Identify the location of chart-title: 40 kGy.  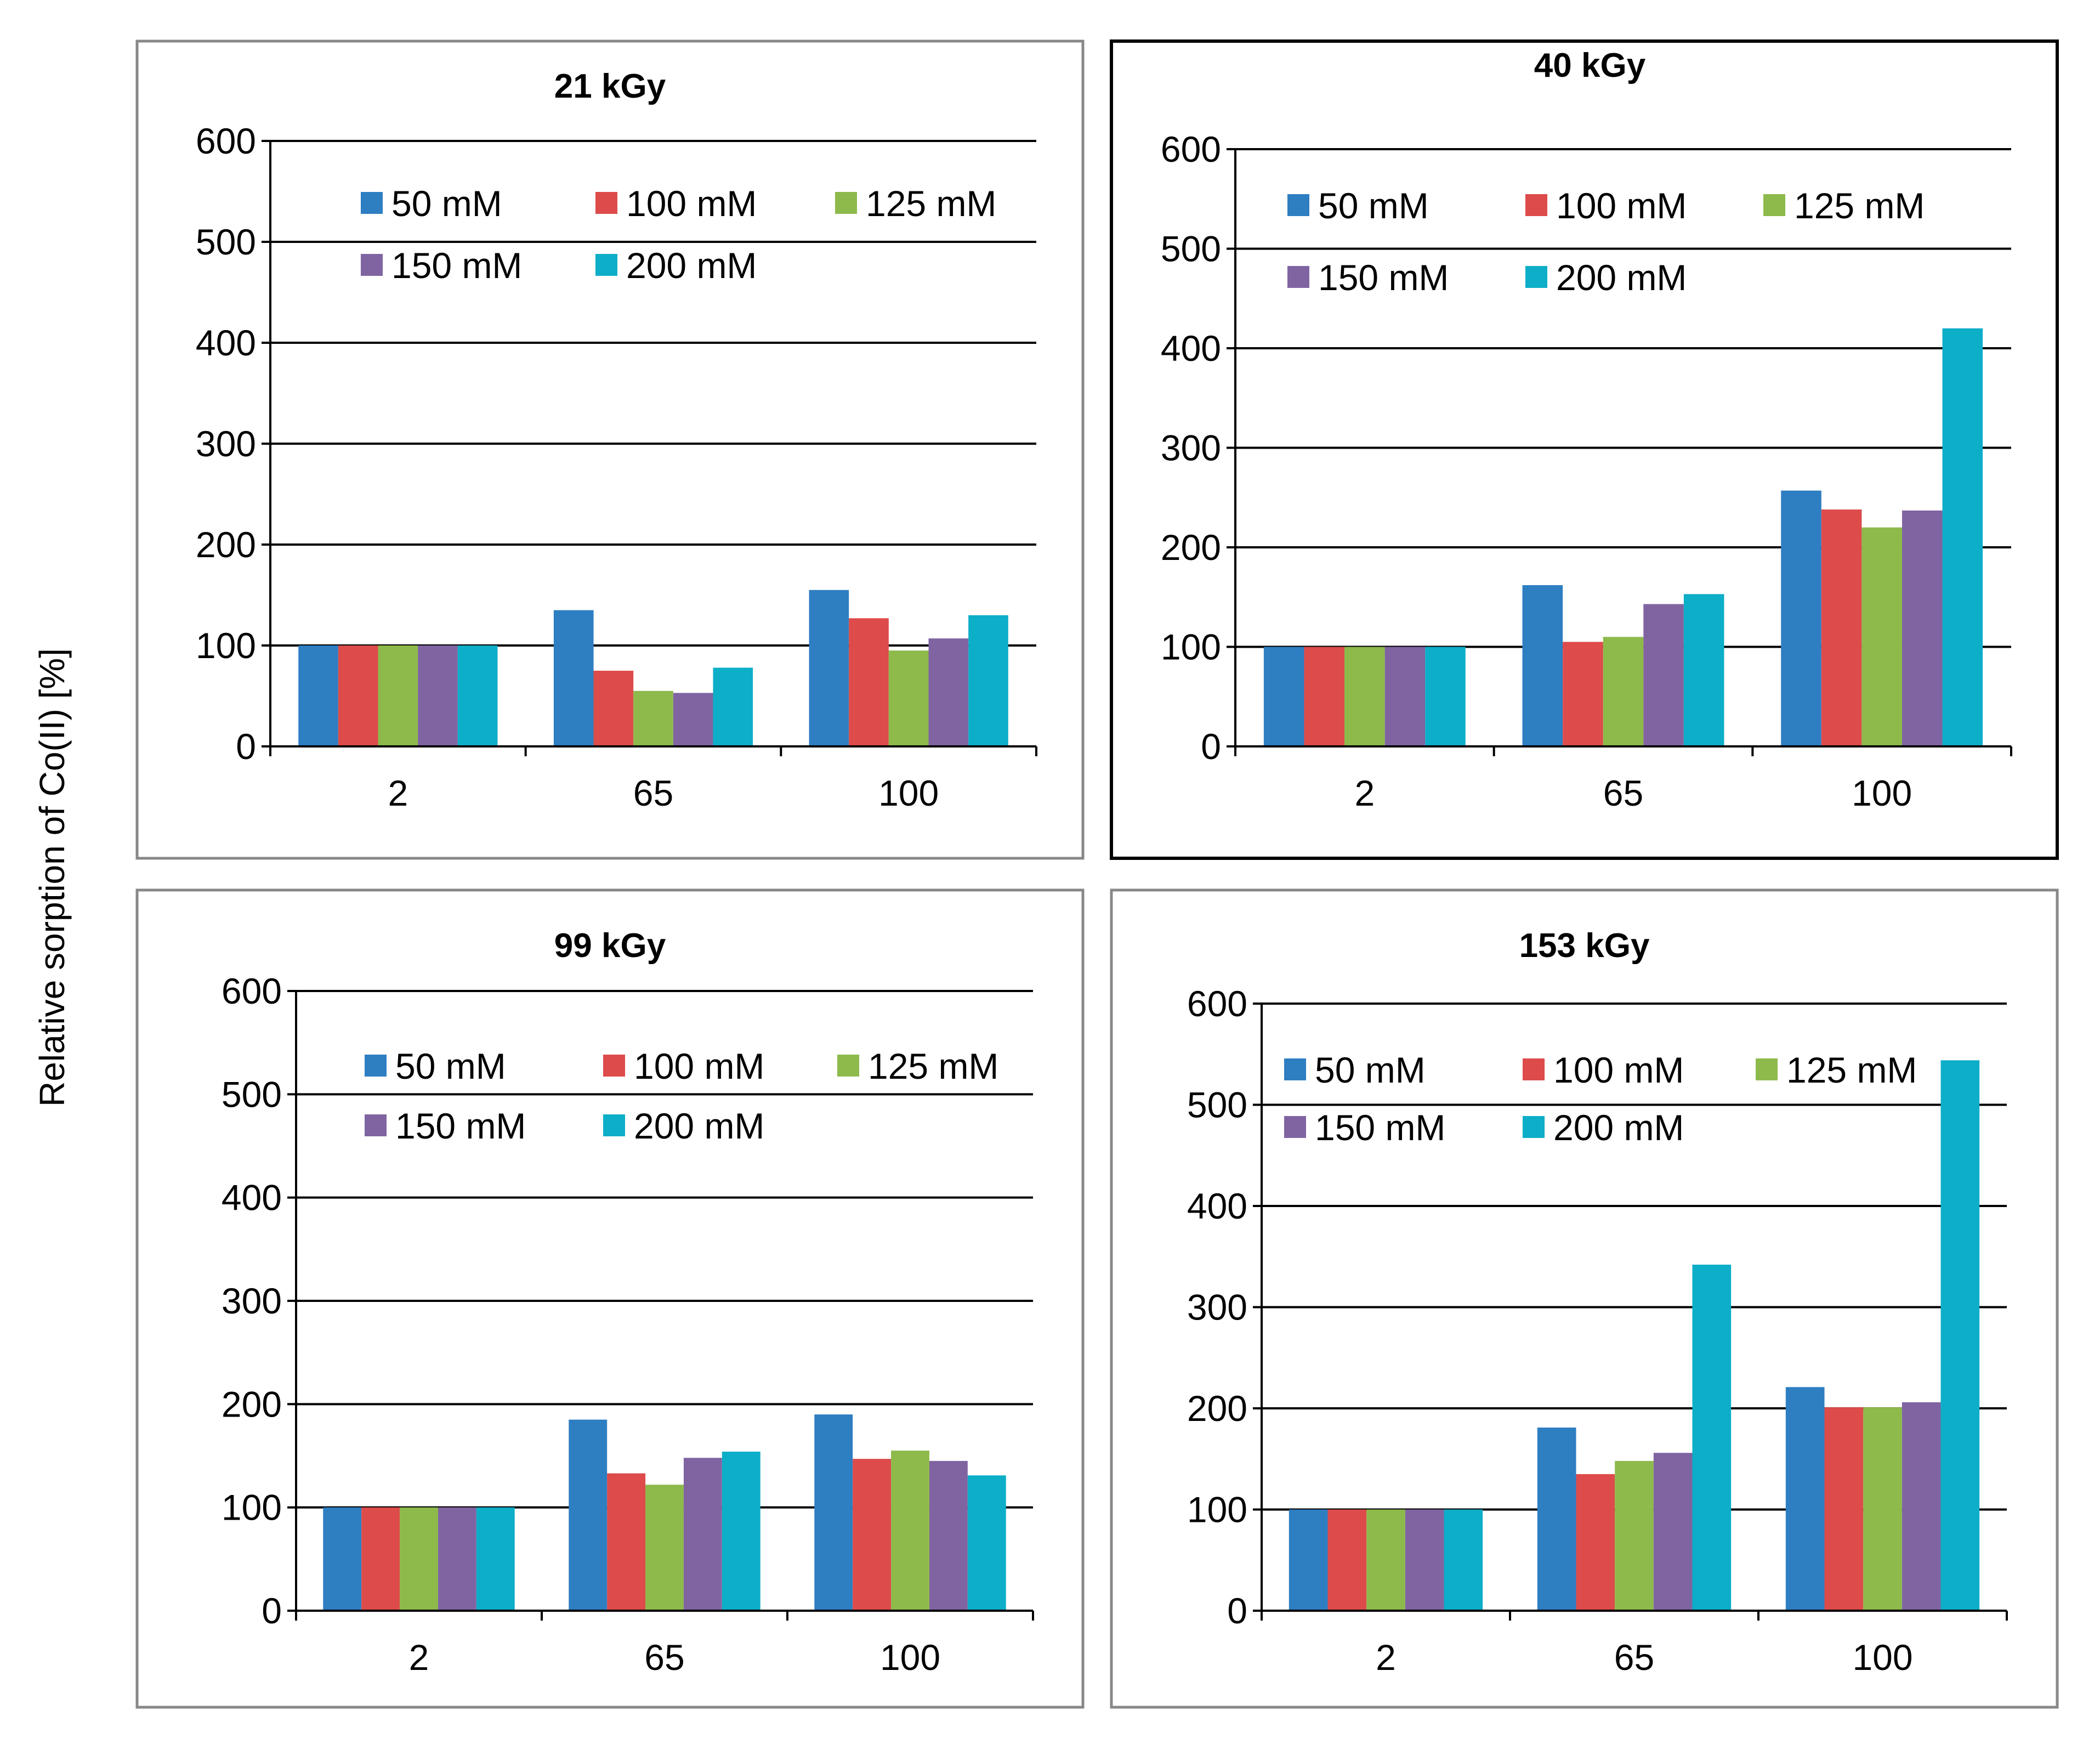
(1590, 65).